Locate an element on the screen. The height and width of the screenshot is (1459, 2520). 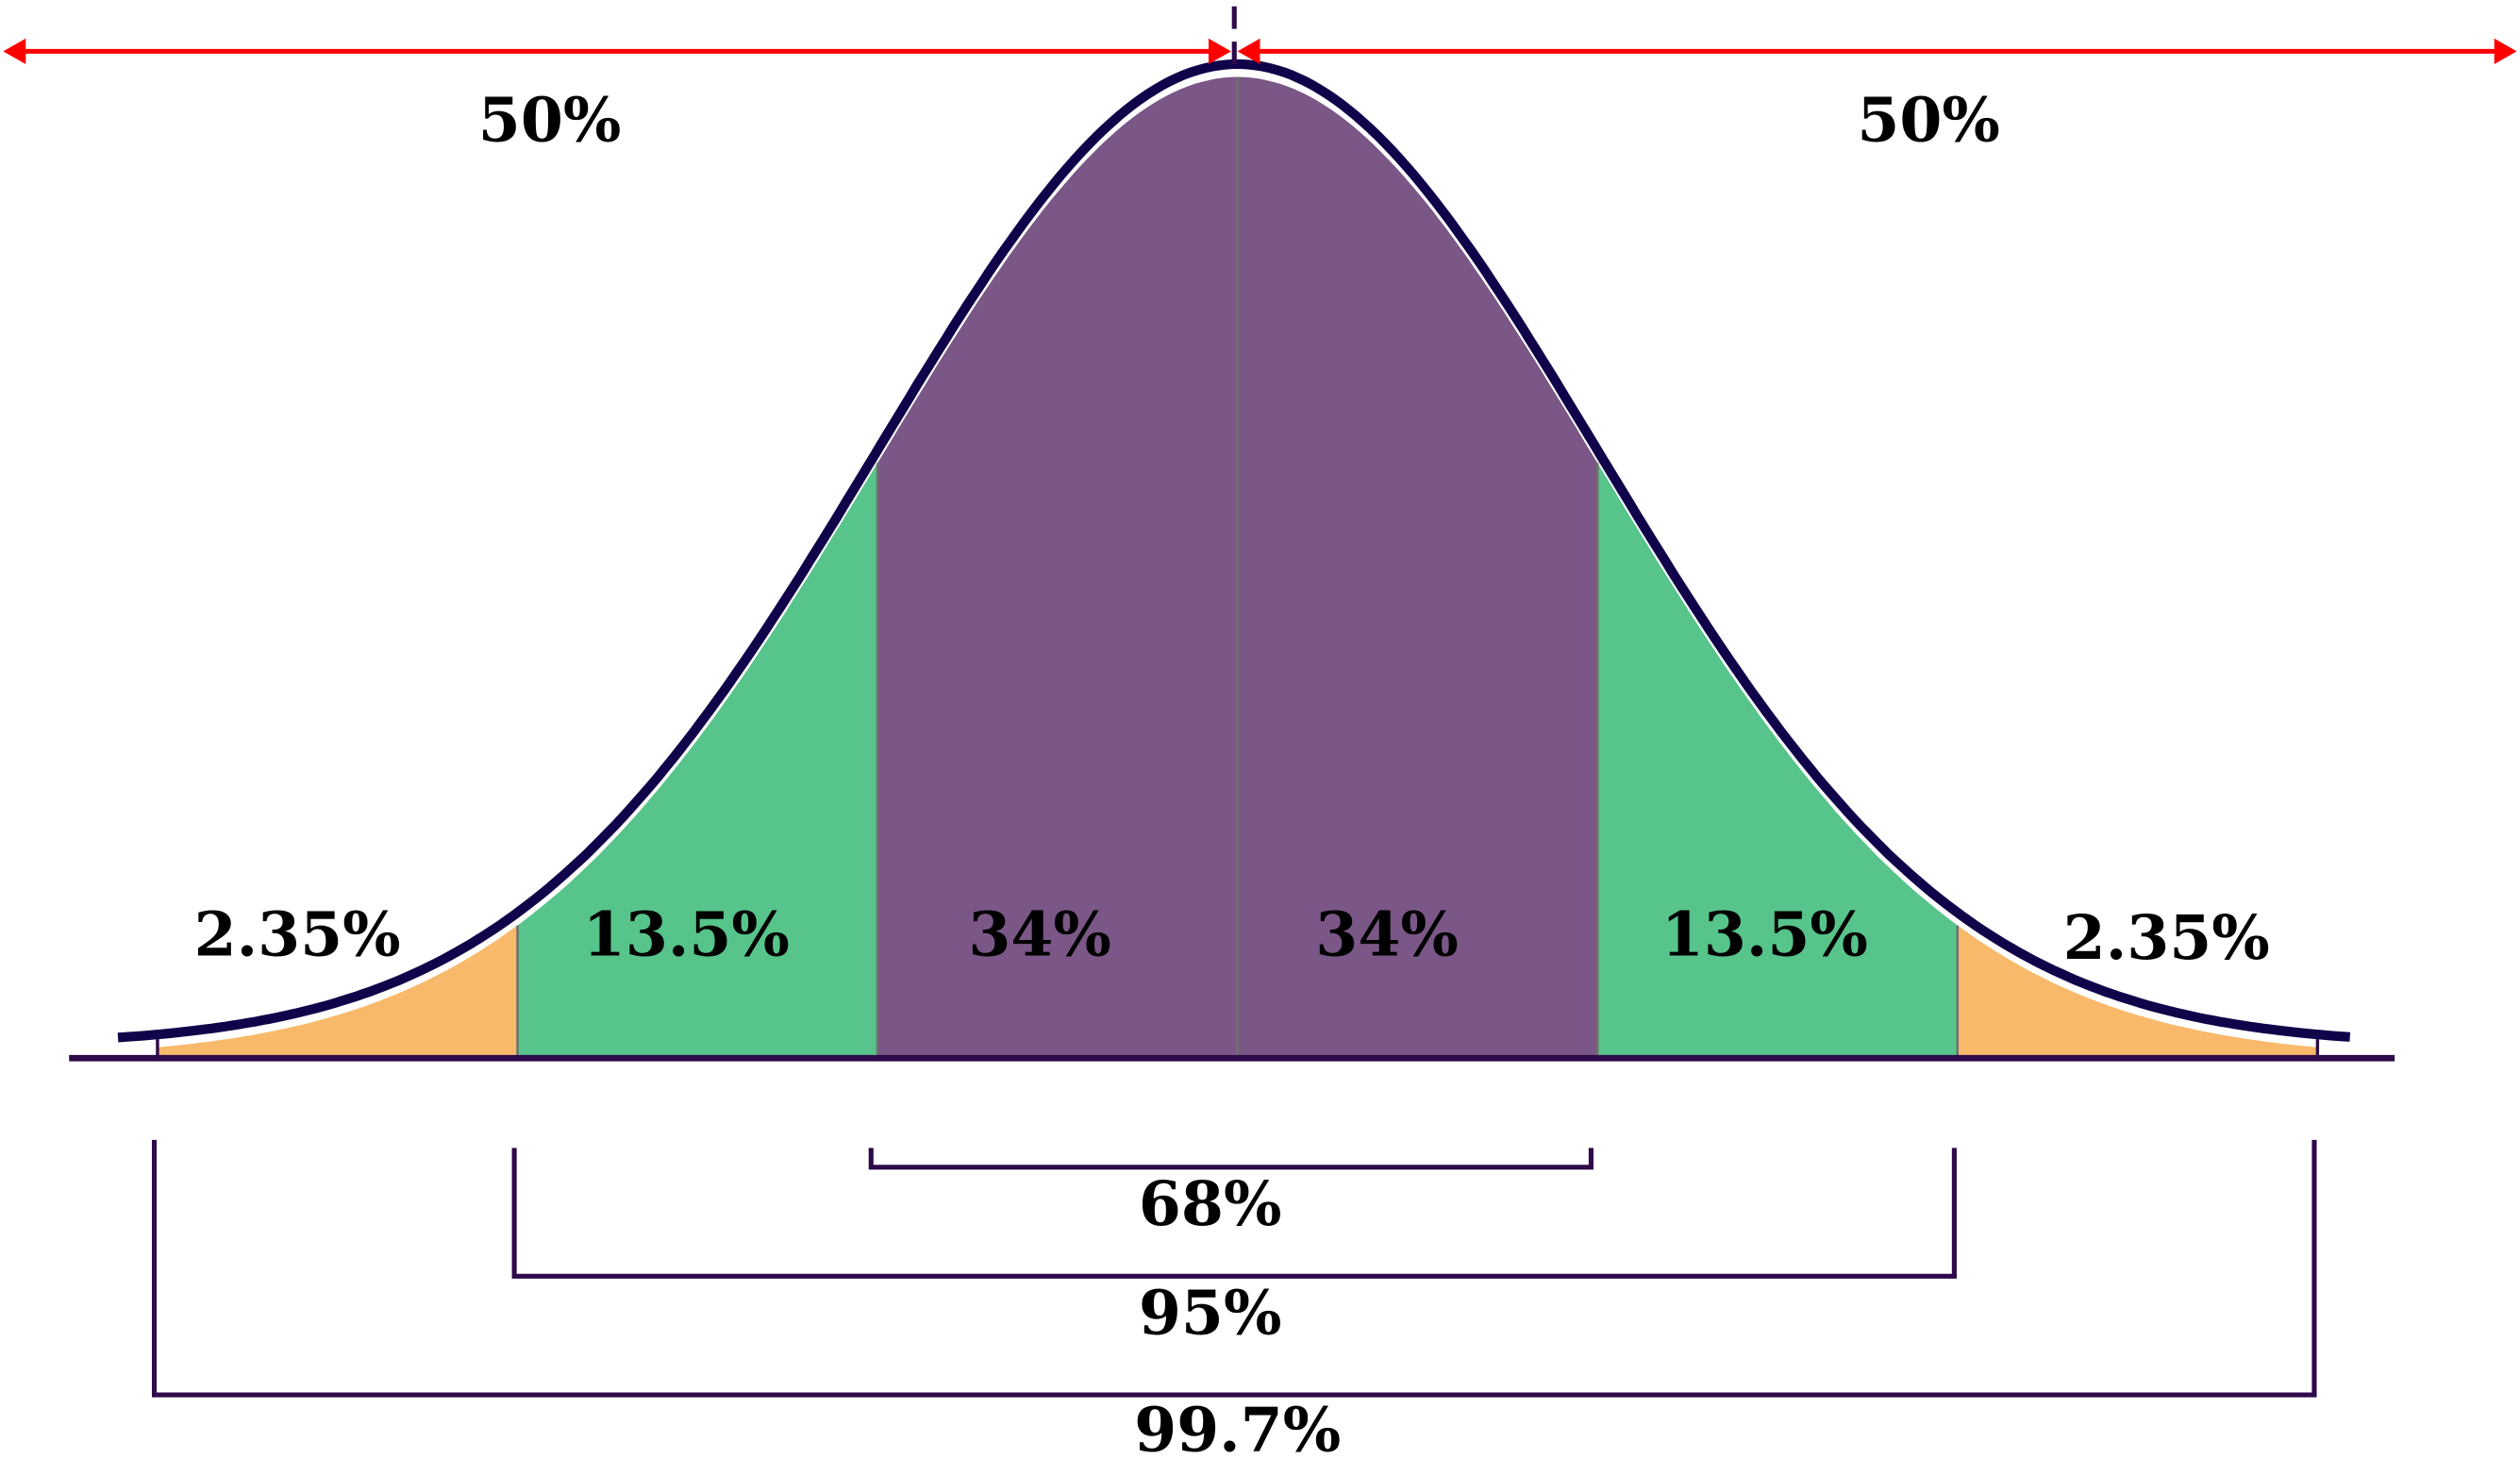
interval-label: 95% is located at coordinates (1210, 1314).